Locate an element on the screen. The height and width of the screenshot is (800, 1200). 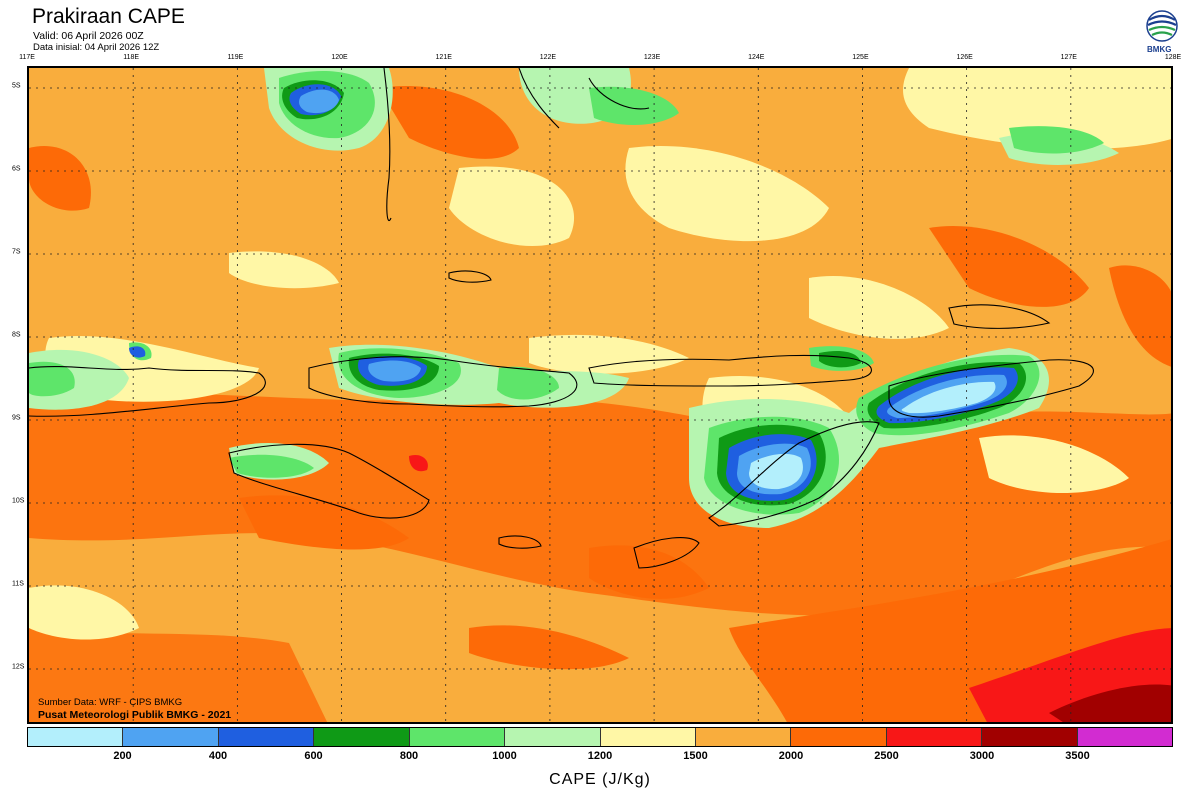
colorbar-tick-label: 3500 is located at coordinates (1077, 756).